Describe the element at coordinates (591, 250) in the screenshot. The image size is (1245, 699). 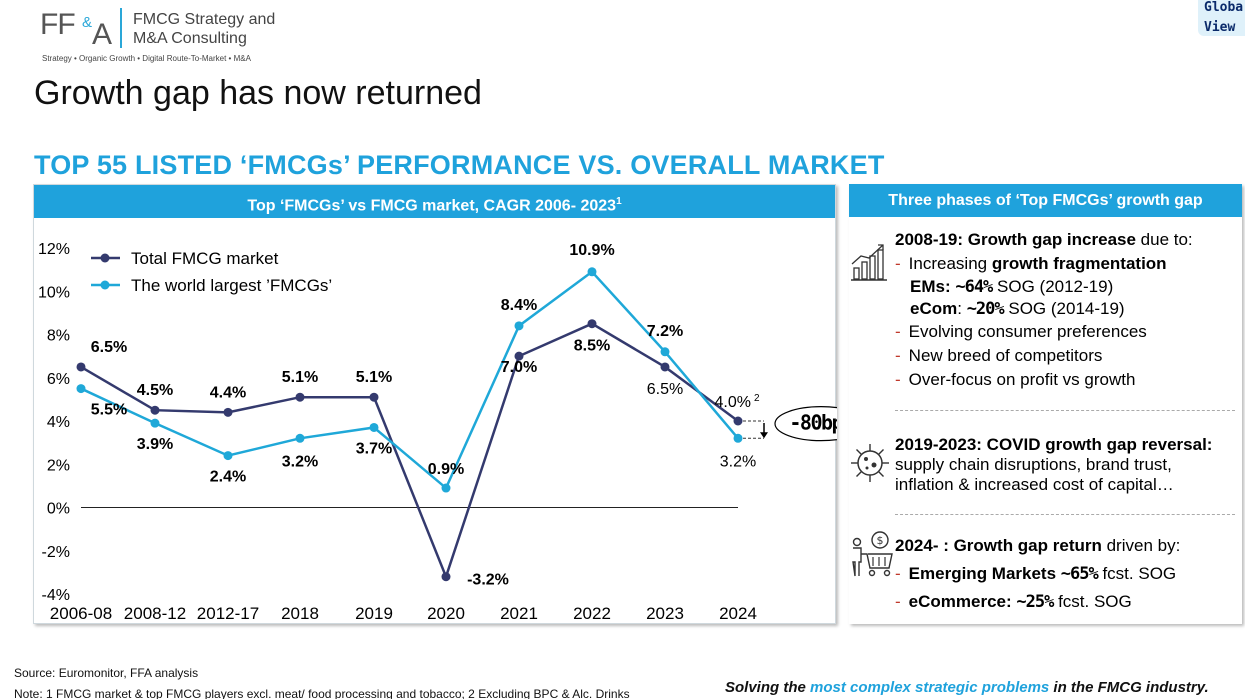
I see `fmcg-data-label: 10.9%` at that location.